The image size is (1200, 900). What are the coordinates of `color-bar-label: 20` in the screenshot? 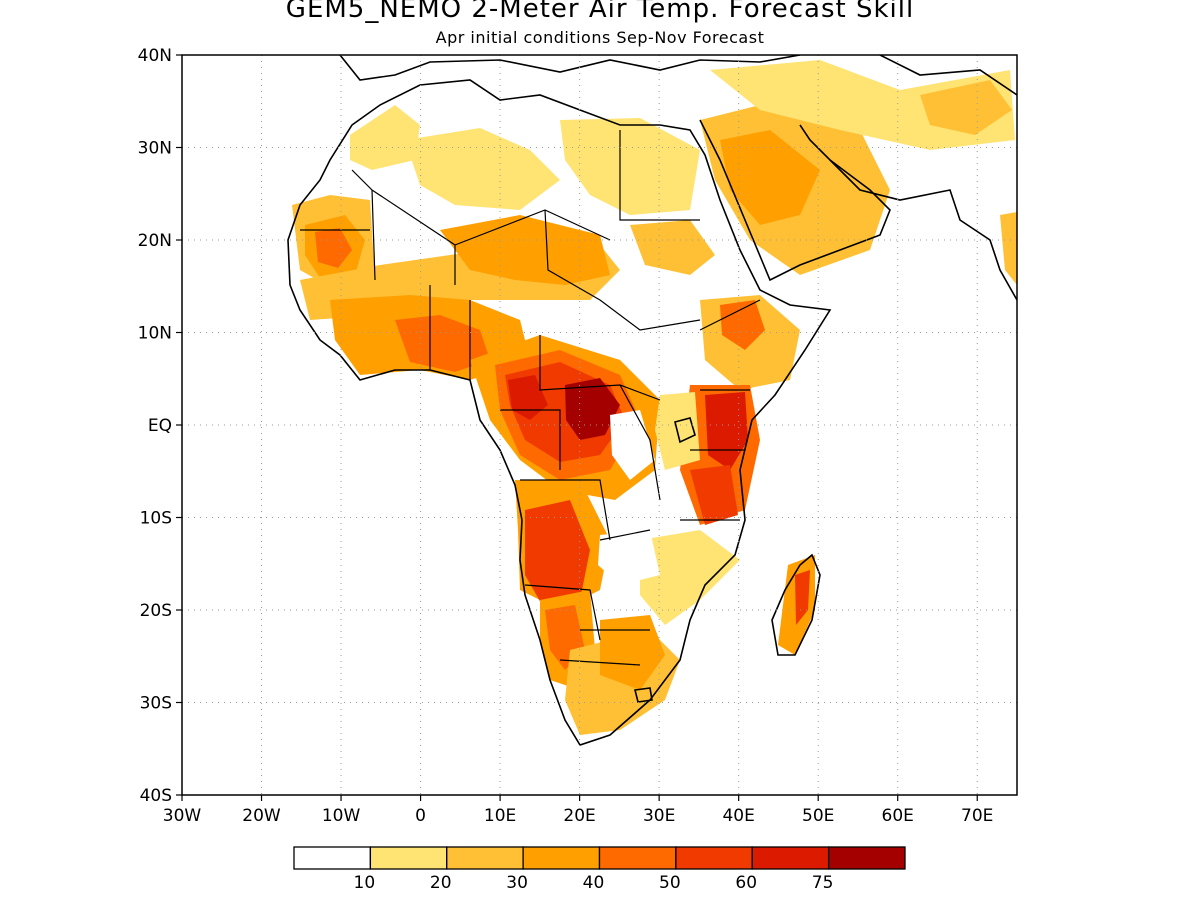 It's located at (441, 883).